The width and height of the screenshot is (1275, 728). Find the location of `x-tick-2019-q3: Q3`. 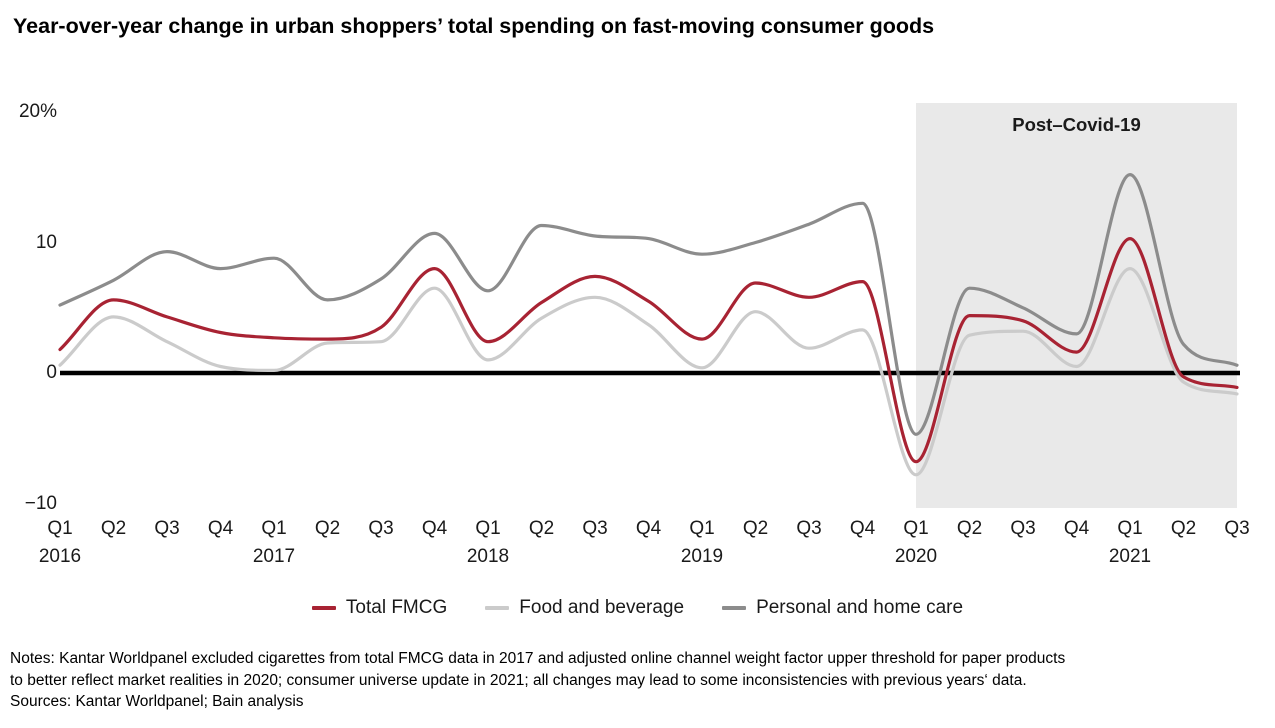

x-tick-2019-q3: Q3 is located at coordinates (809, 528).